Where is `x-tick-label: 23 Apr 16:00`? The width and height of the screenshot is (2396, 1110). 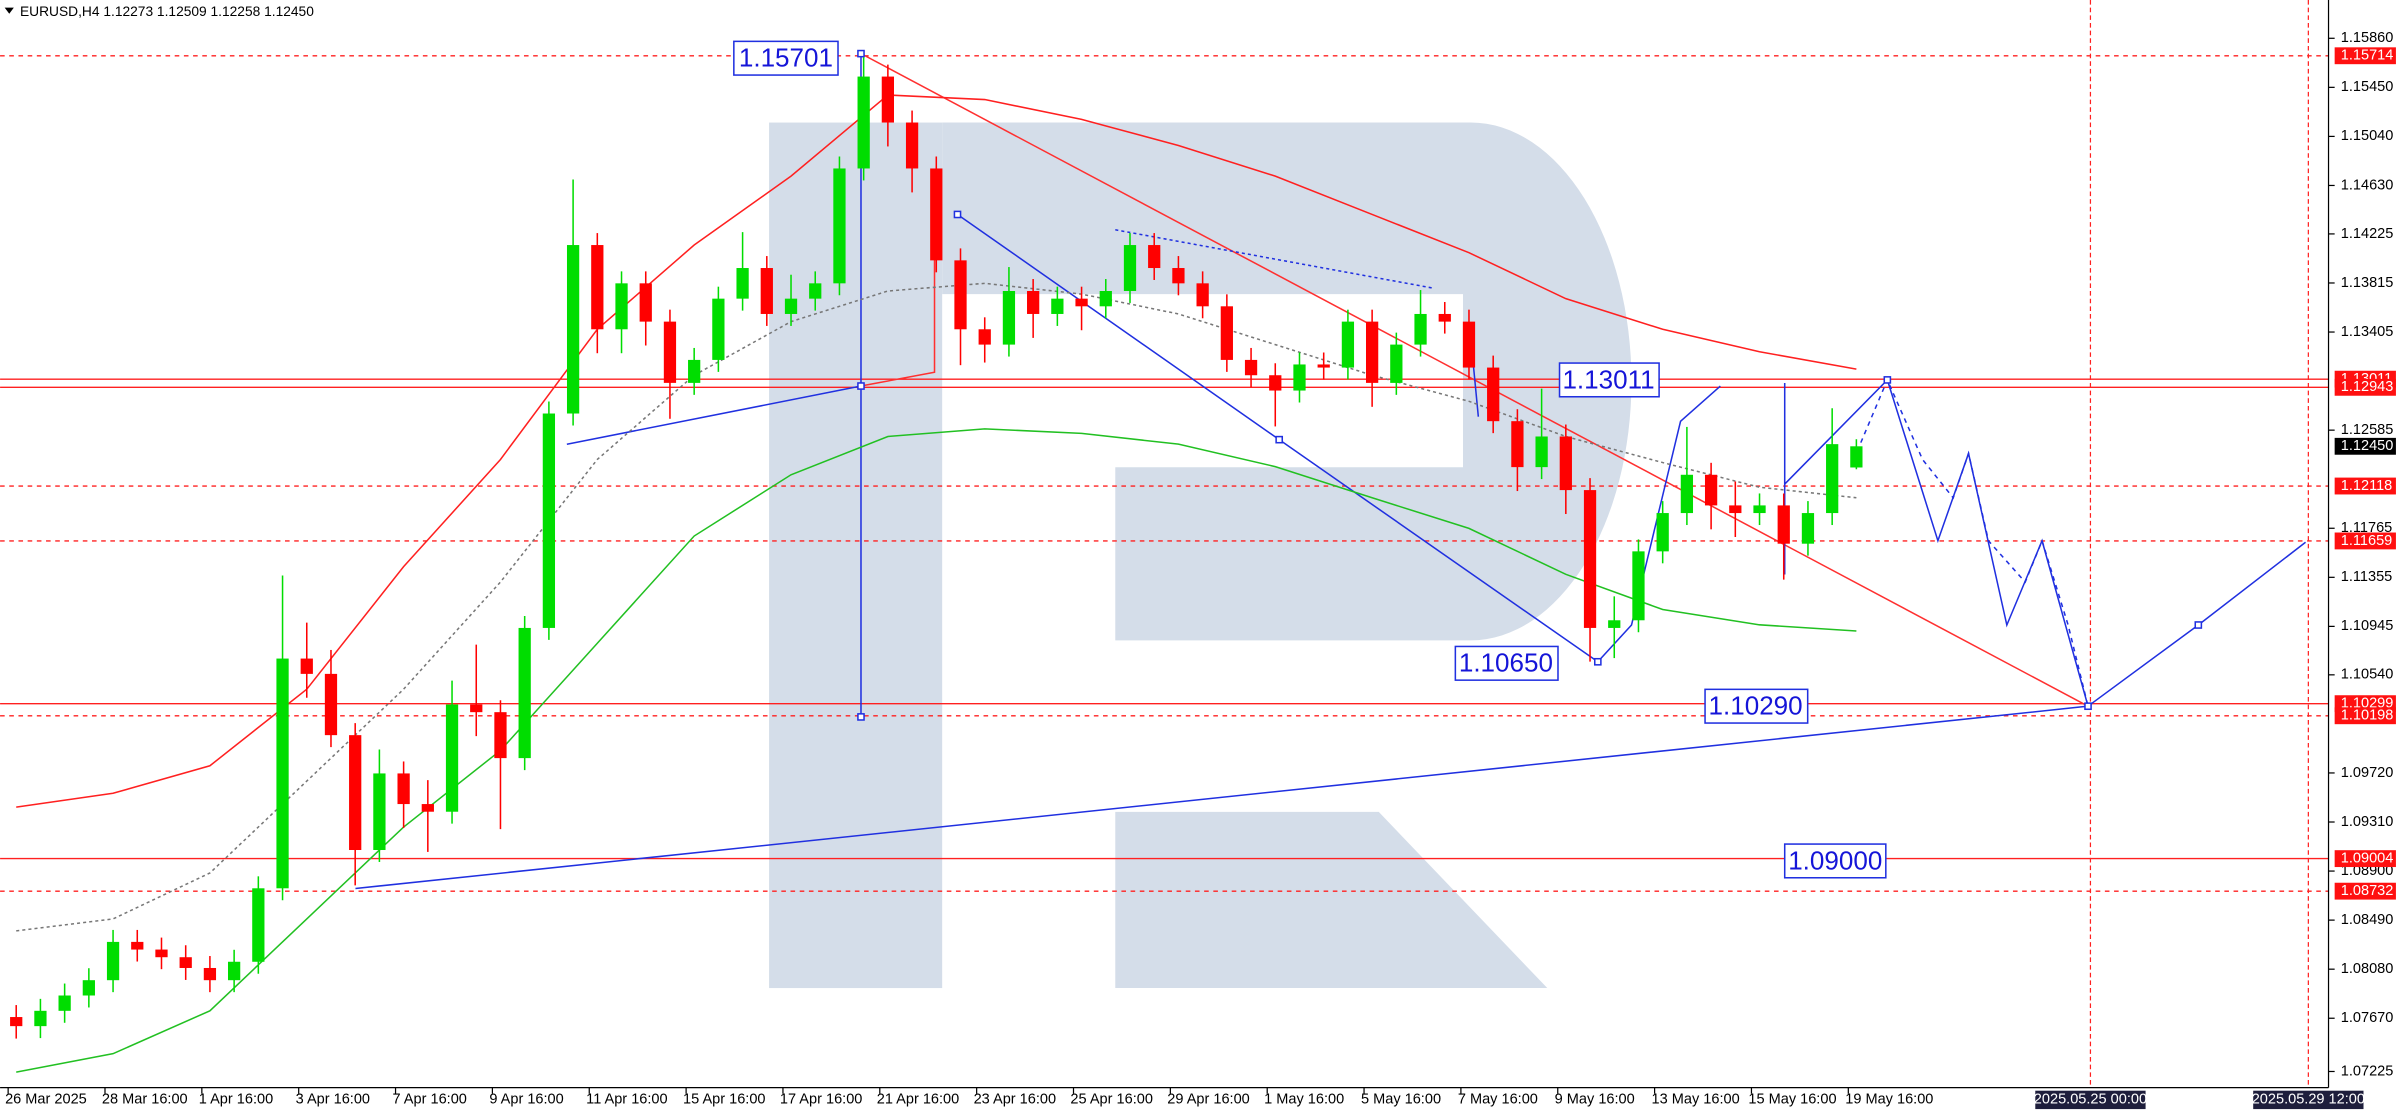 x-tick-label: 23 Apr 16:00 is located at coordinates (1015, 1100).